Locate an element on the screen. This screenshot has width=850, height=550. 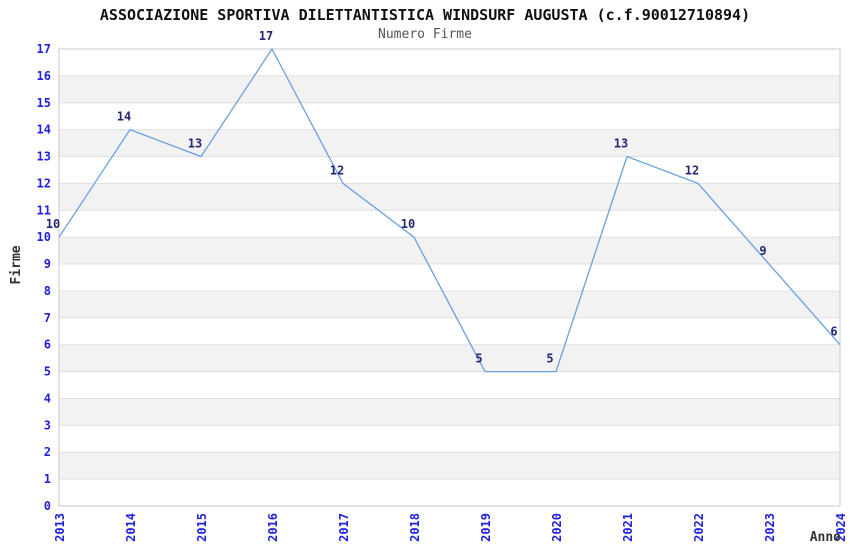
x-tick-label: 2013 is located at coordinates (60, 527).